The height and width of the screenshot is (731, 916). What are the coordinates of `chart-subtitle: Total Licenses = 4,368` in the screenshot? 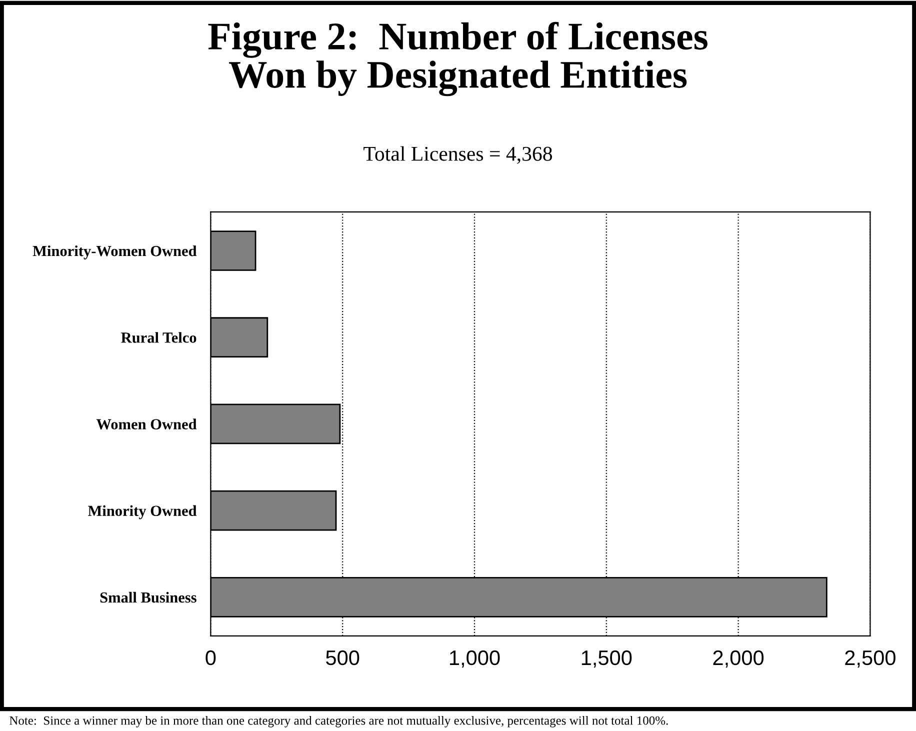 It's located at (458, 155).